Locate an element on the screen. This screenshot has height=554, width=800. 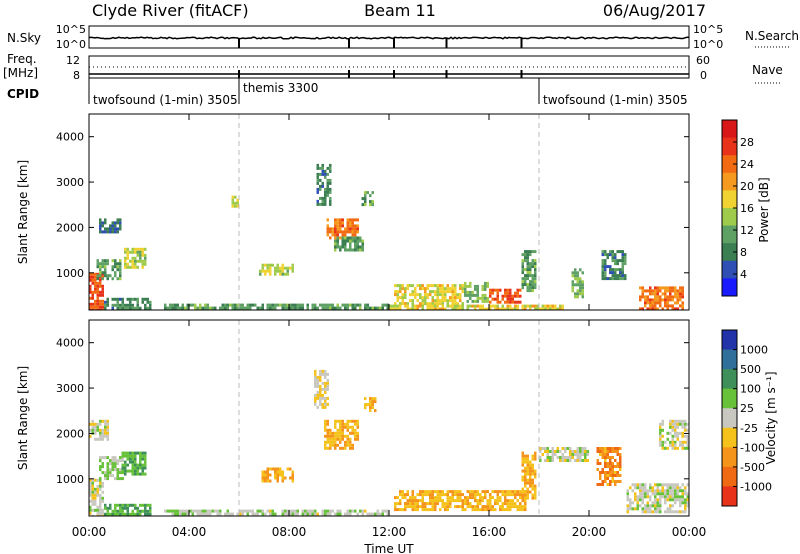
nsearch-bottom-tick: 10^0 is located at coordinates (708, 44).